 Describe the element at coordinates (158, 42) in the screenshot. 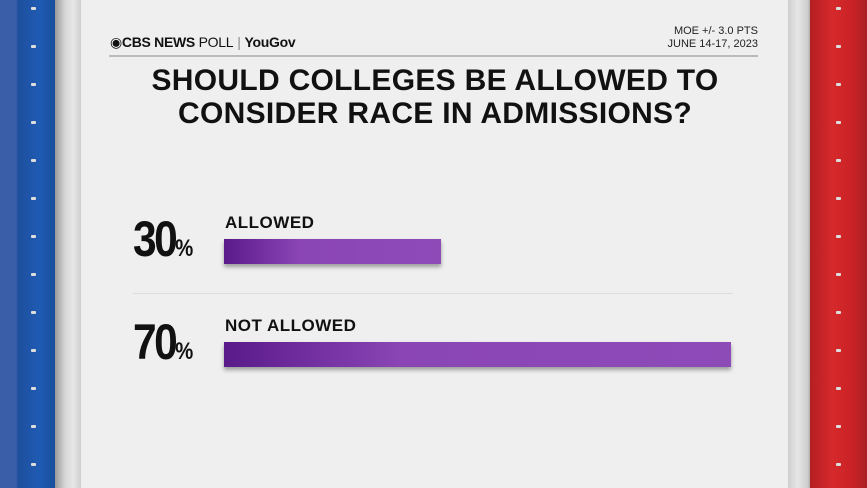

I see `brand: CBS NEWS` at that location.